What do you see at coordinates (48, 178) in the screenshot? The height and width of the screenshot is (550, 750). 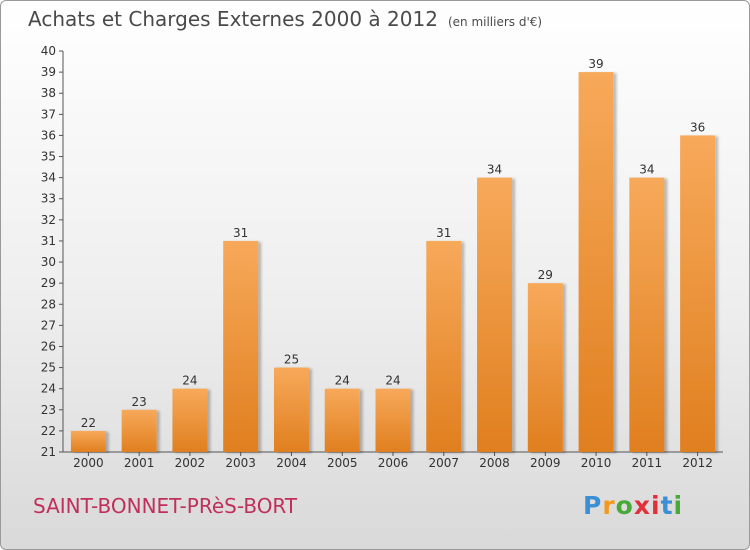 I see `y-tick-label: 34` at bounding box center [48, 178].